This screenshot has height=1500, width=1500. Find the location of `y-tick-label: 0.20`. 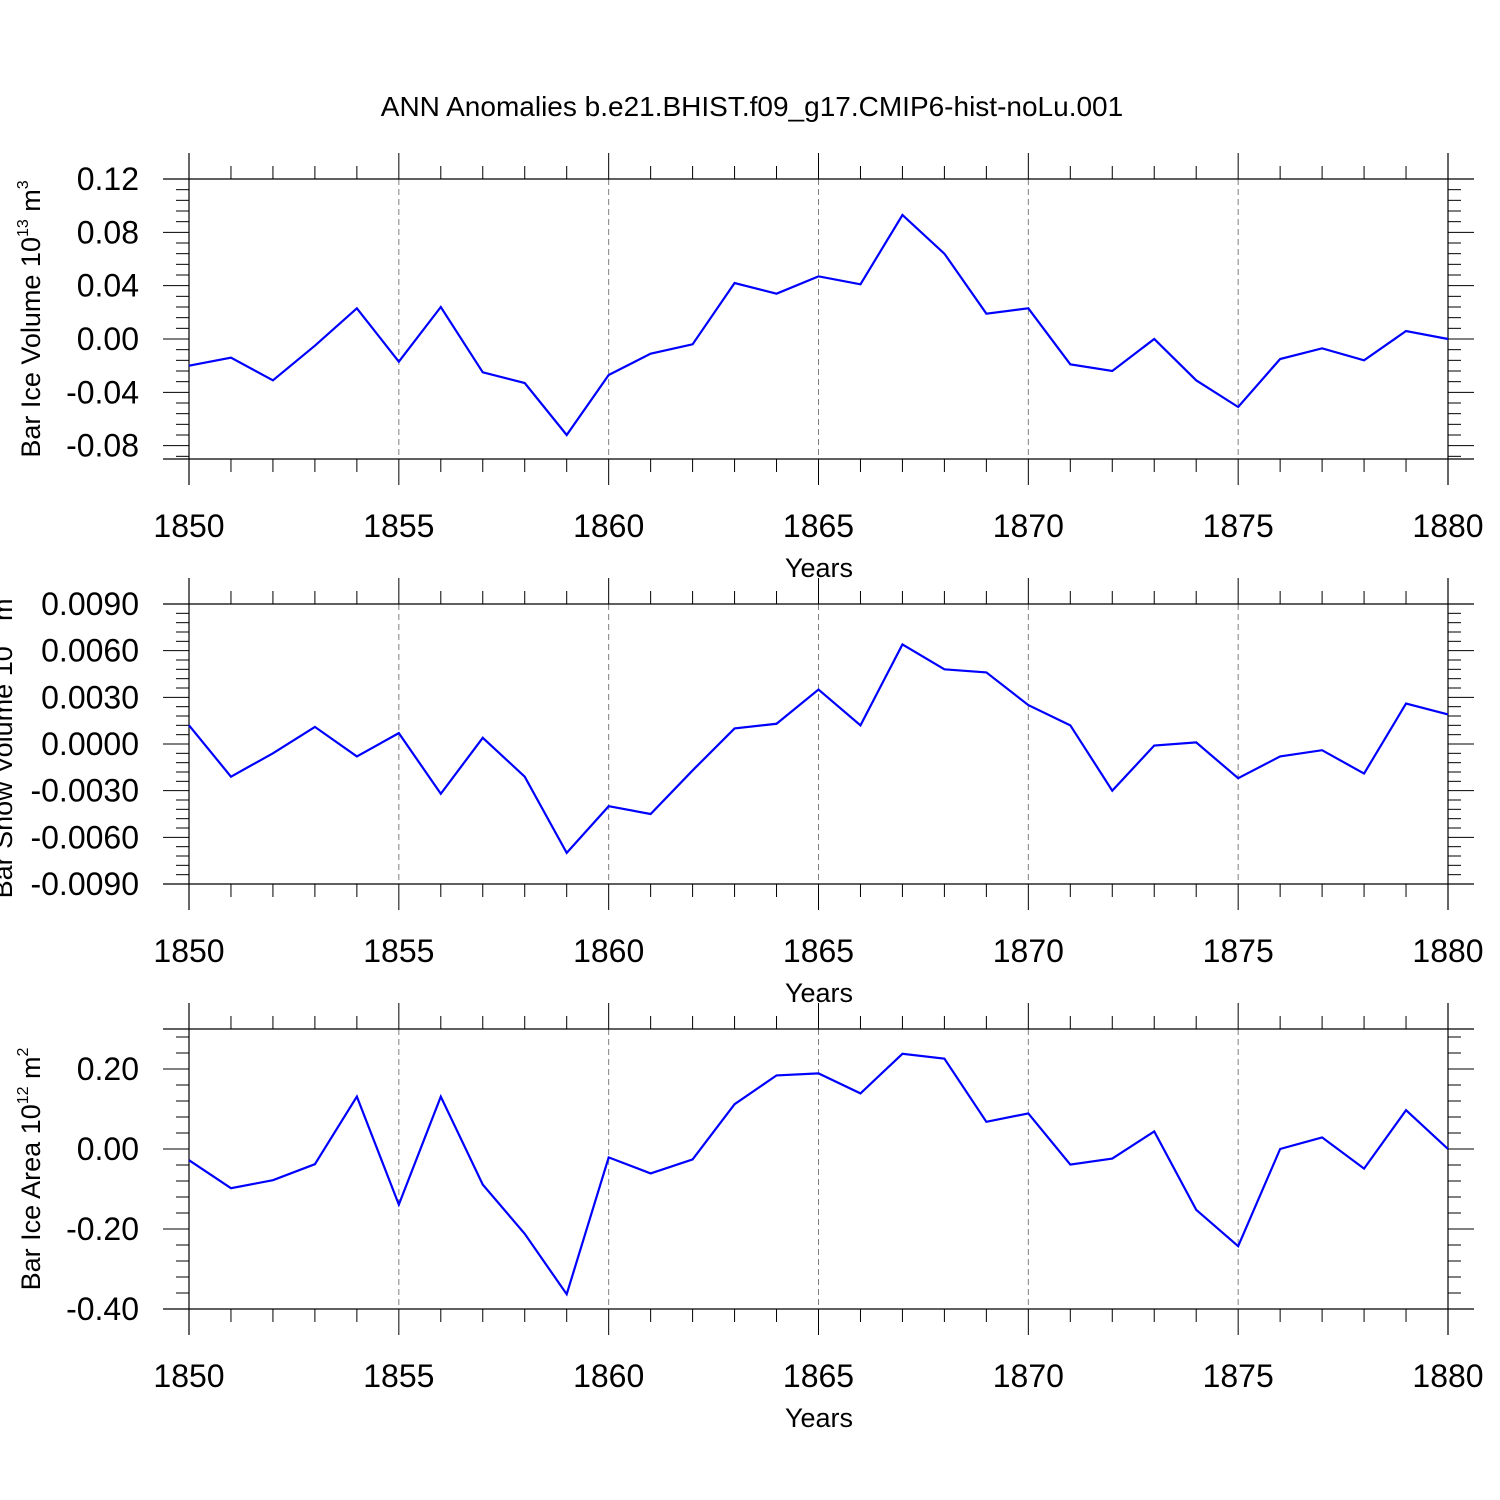

y-tick-label: 0.20 is located at coordinates (108, 1069).